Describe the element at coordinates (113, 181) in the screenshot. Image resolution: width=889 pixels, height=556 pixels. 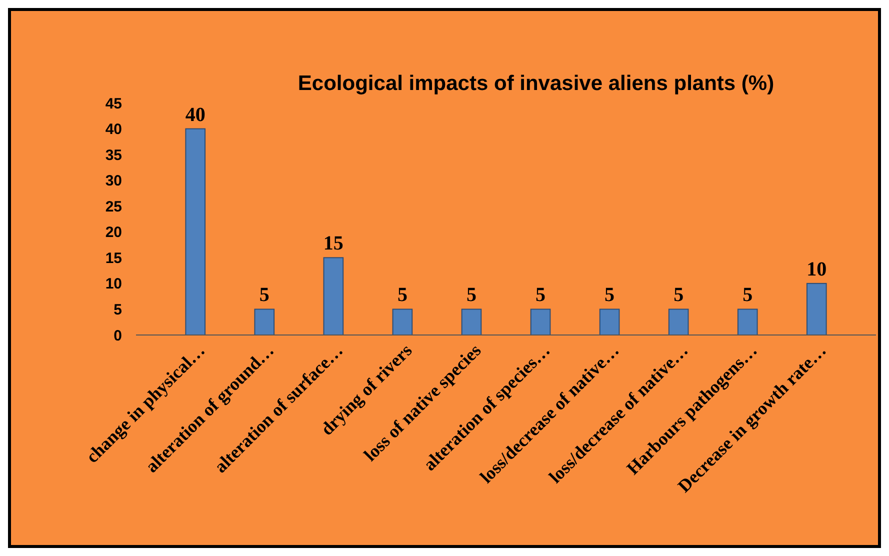
I see `y-tick-label: 30` at that location.